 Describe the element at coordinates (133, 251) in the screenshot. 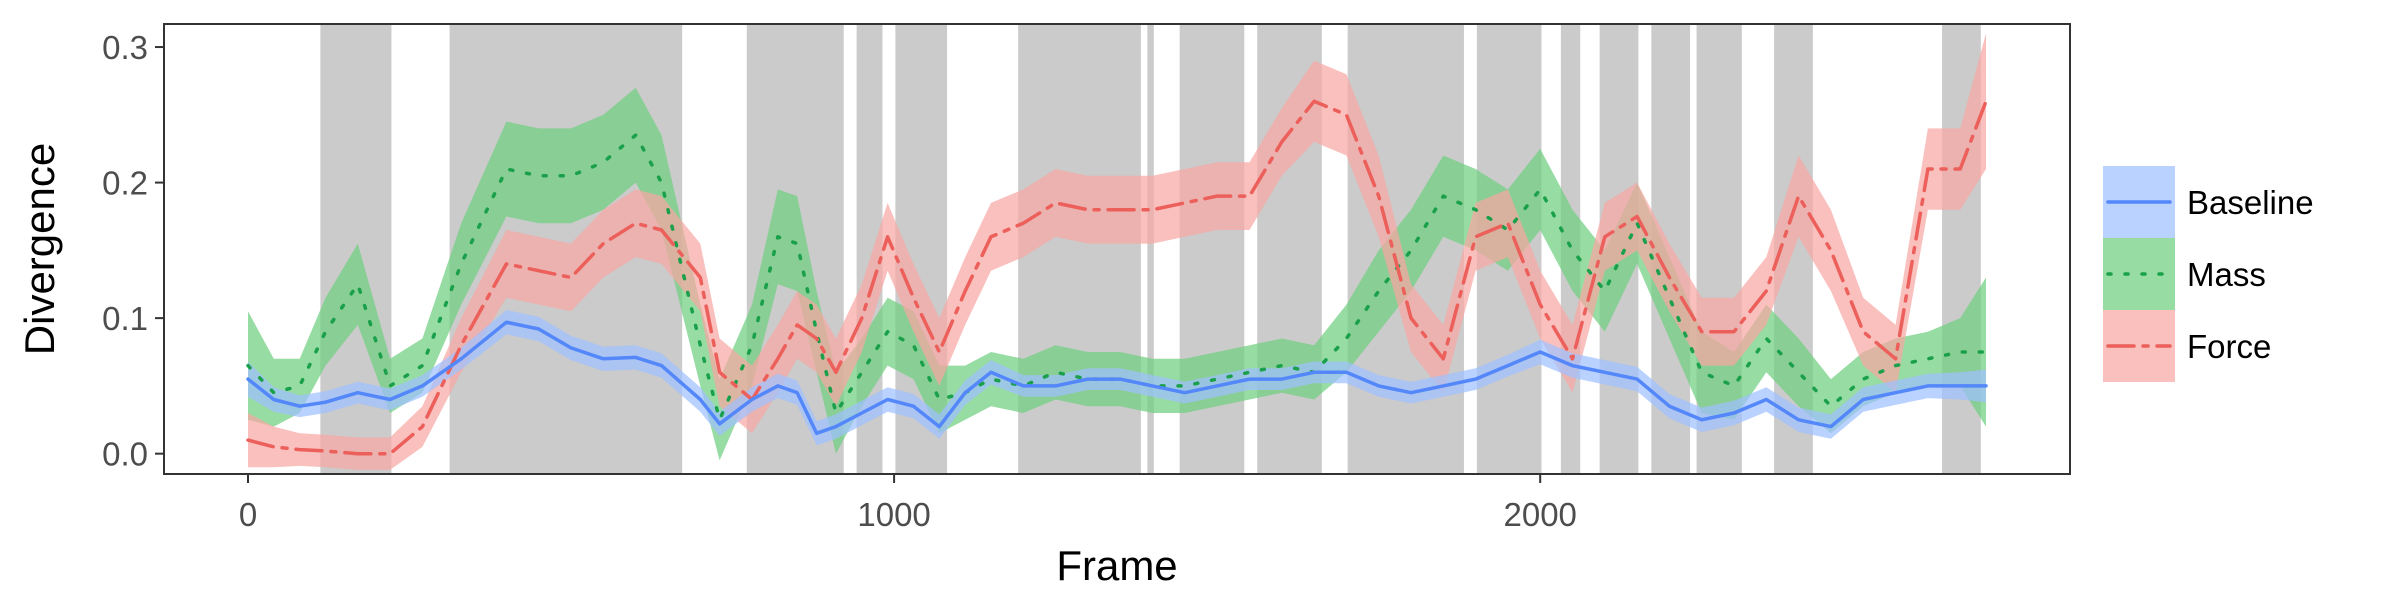

I see `y-axis: 0.0 0.1 0.2 0.3` at that location.